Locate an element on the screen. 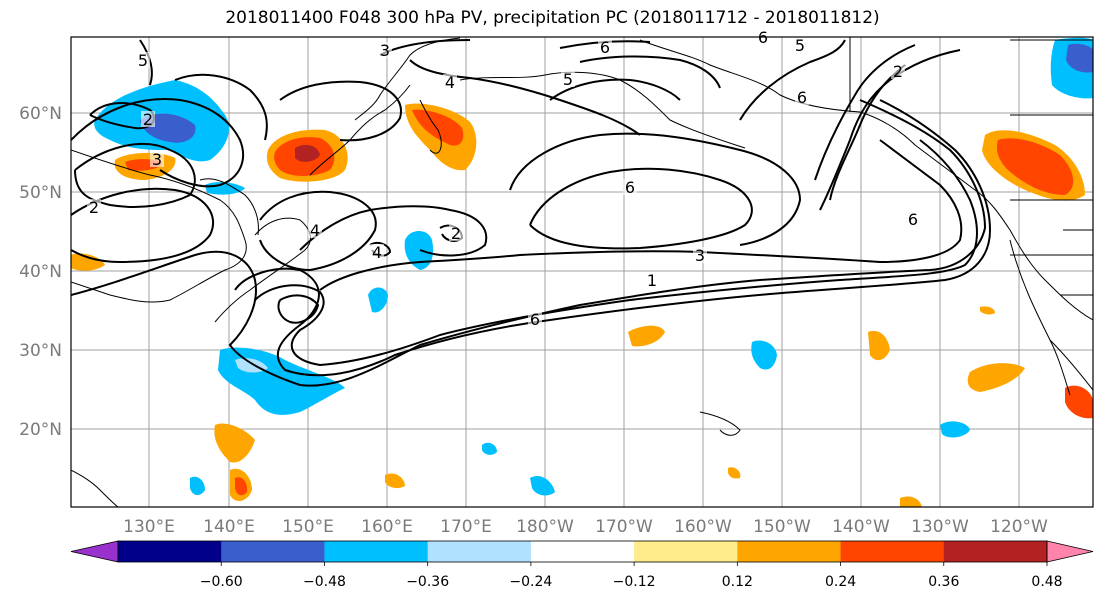 Image resolution: width=1105 pixels, height=601 pixels. lat-tick-label: 50°N is located at coordinates (40, 193).